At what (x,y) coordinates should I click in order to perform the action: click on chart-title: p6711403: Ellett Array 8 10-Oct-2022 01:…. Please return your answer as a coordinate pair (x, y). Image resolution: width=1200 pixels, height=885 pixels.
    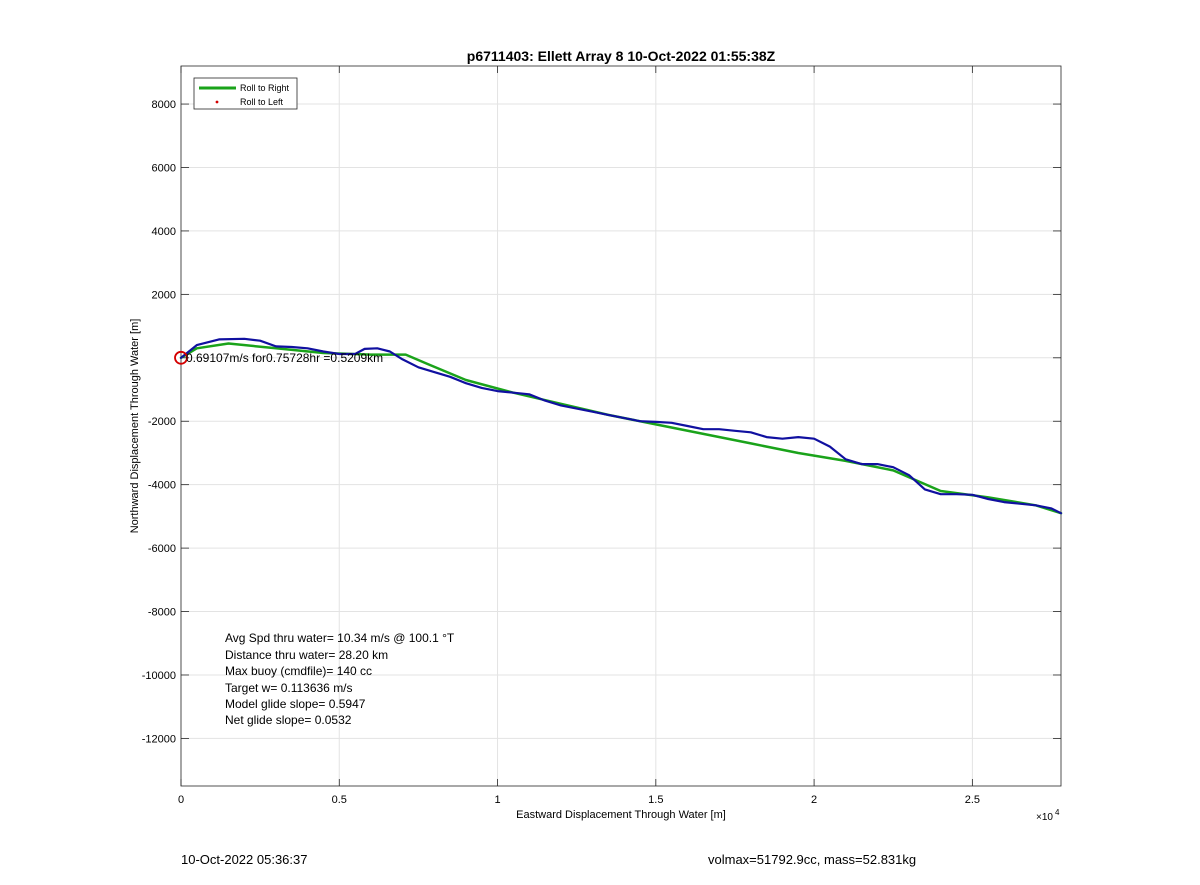
    Looking at the image, I should click on (621, 56).